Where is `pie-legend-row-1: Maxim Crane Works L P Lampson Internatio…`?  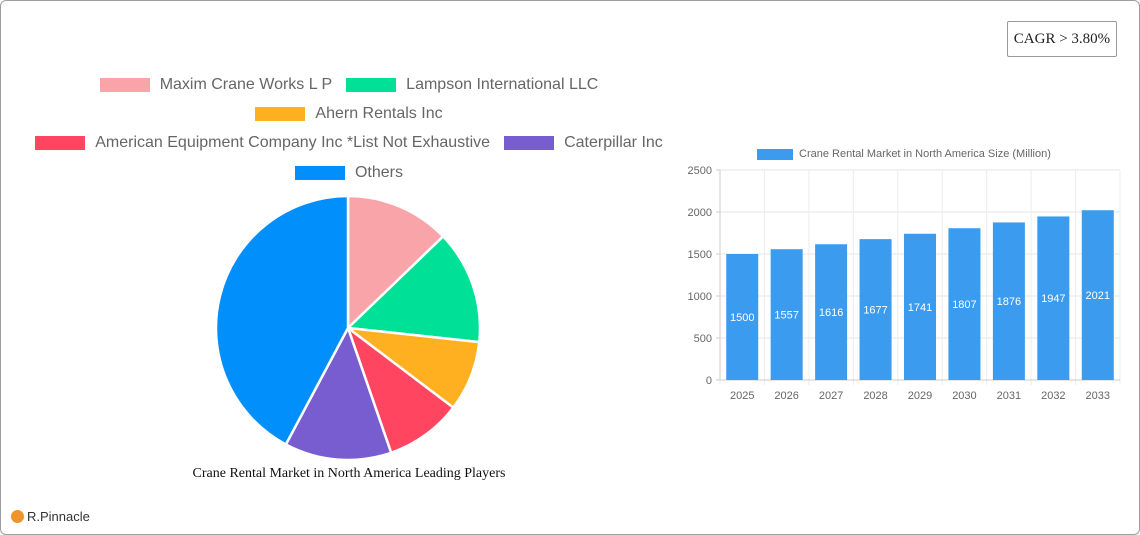 pie-legend-row-1: Maxim Crane Works L P Lampson Internatio… is located at coordinates (349, 85).